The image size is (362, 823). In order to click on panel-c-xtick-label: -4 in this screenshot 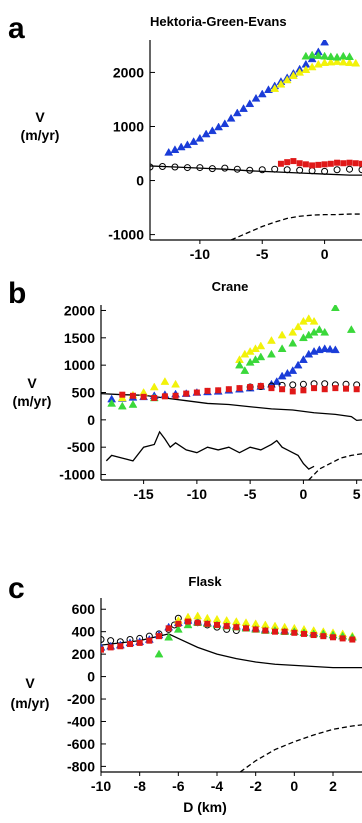, I will do `click(217, 786)`.